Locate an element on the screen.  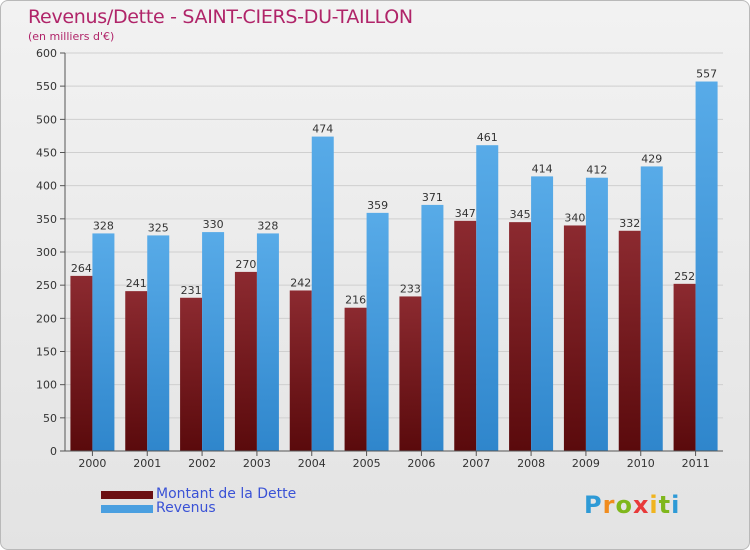
y-tick-label: 550 is located at coordinates (46, 86).